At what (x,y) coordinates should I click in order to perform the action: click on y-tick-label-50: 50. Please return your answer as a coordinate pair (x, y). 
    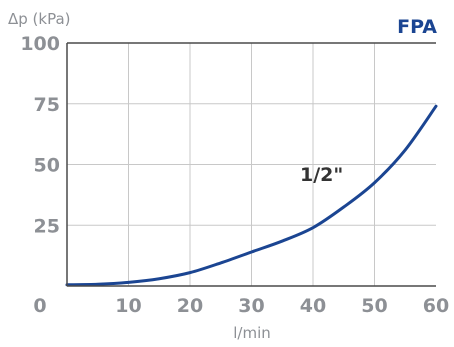
    Looking at the image, I should click on (47, 166).